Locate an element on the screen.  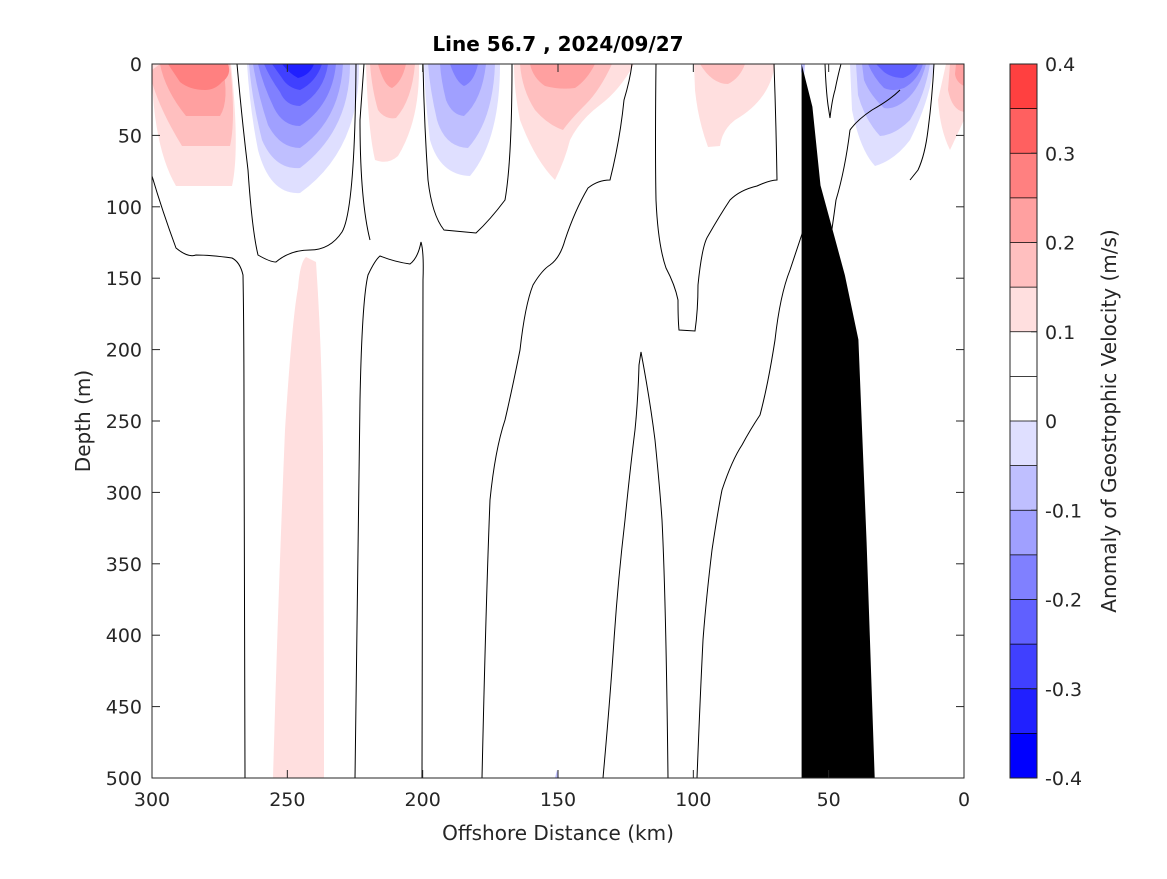
colorbar-tick-label: 0.1 is located at coordinates (1060, 333).